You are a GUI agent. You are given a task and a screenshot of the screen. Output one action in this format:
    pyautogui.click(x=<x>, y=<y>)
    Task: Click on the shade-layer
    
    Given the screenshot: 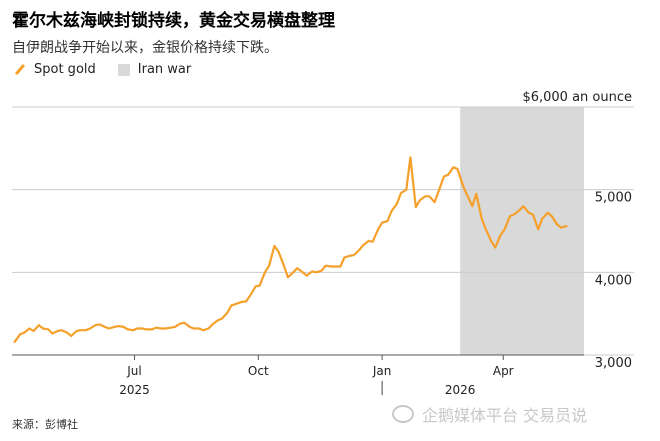 What is the action you would take?
    pyautogui.click(x=522, y=231)
    